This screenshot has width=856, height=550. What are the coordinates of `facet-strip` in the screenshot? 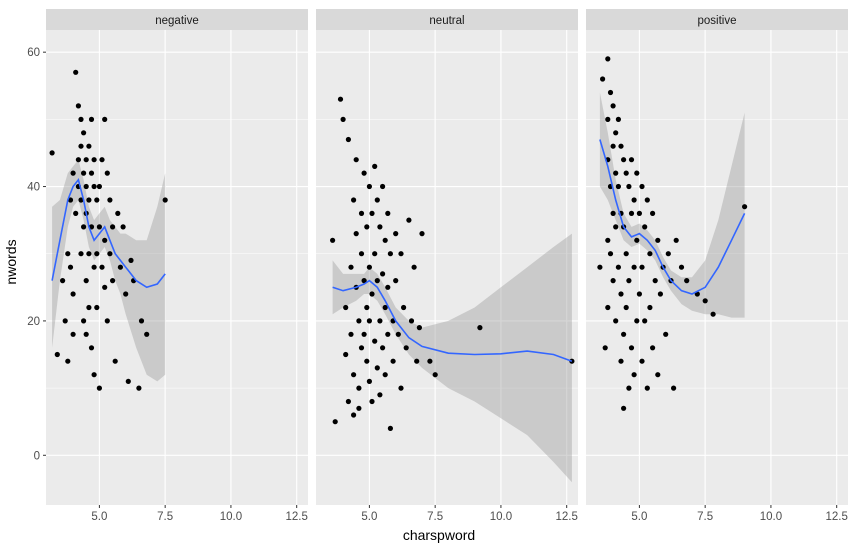 It's located at (447, 19).